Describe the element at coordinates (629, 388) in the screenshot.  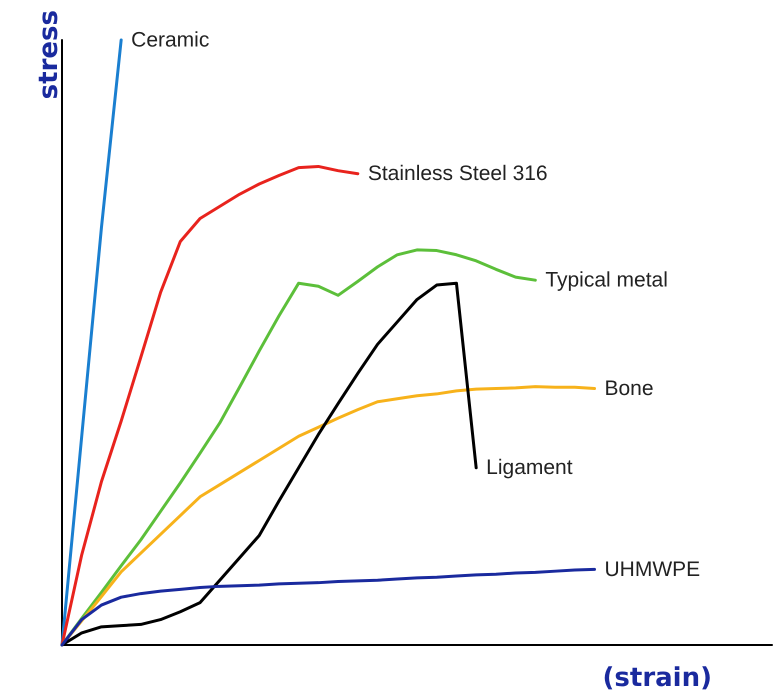
I see `series-label: Bone` at that location.